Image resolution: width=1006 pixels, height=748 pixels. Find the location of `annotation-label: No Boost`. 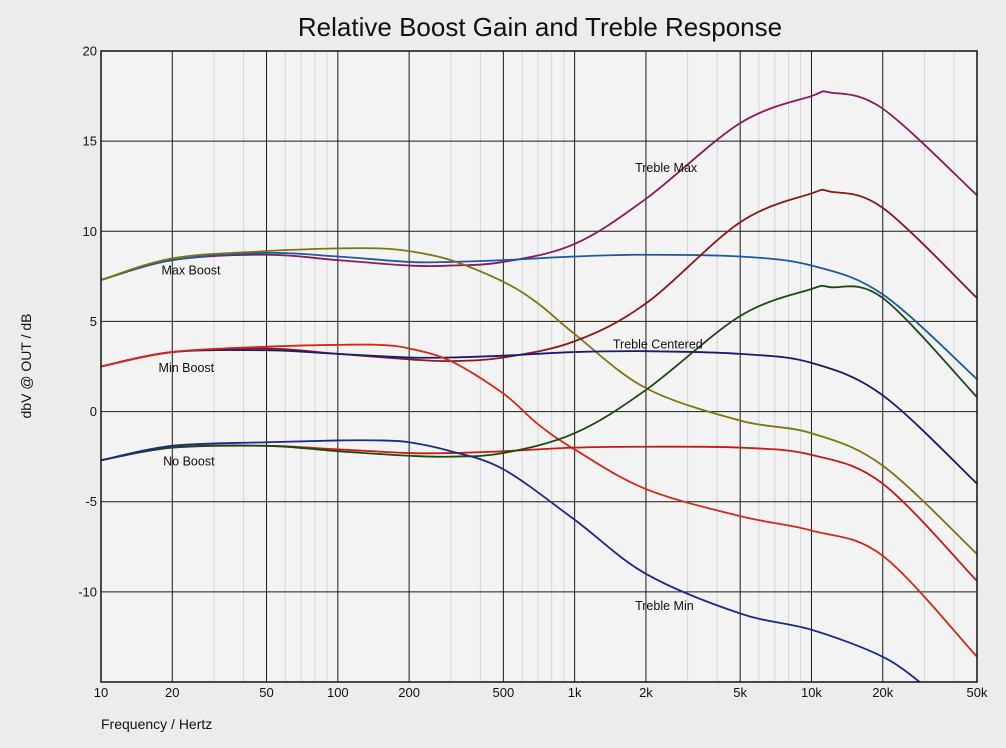

annotation-label: No Boost is located at coordinates (189, 462).